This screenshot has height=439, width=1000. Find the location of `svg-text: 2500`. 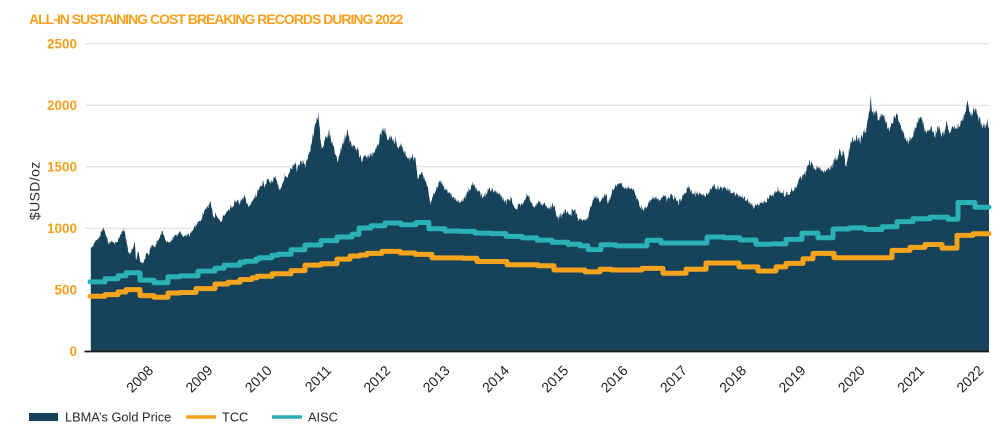

svg-text: 2500 is located at coordinates (62, 44).